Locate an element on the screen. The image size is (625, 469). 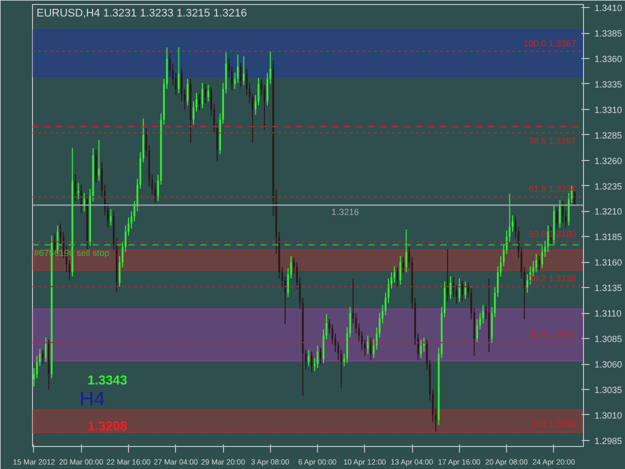
y-tick-label: 1.3385 is located at coordinates (608, 33).